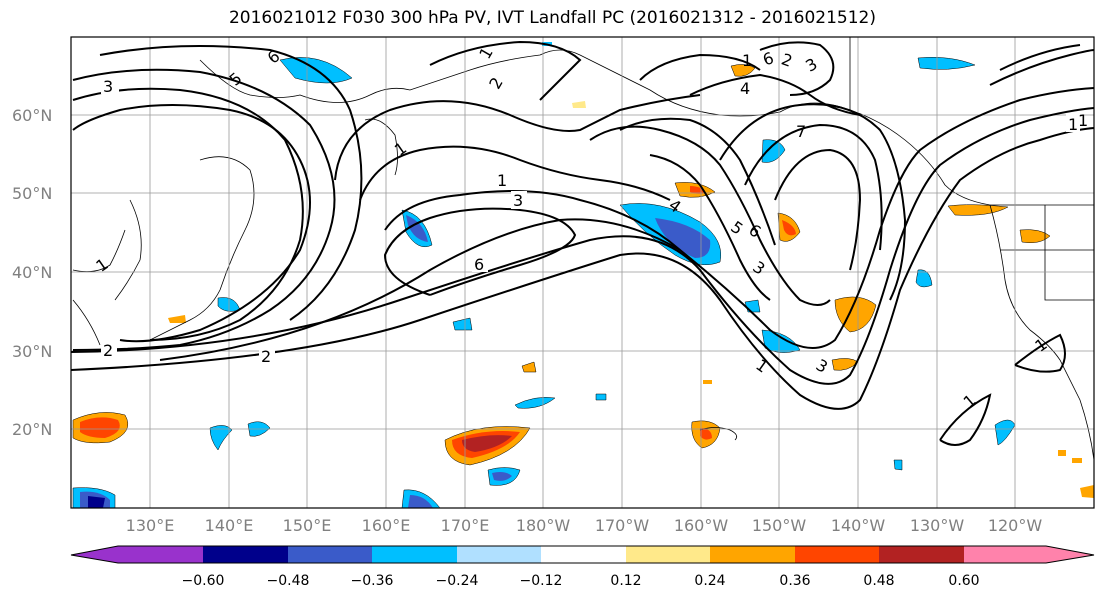 This screenshot has width=1105, height=601. I want to click on colorbar-tick: −0.36, so click(372, 581).